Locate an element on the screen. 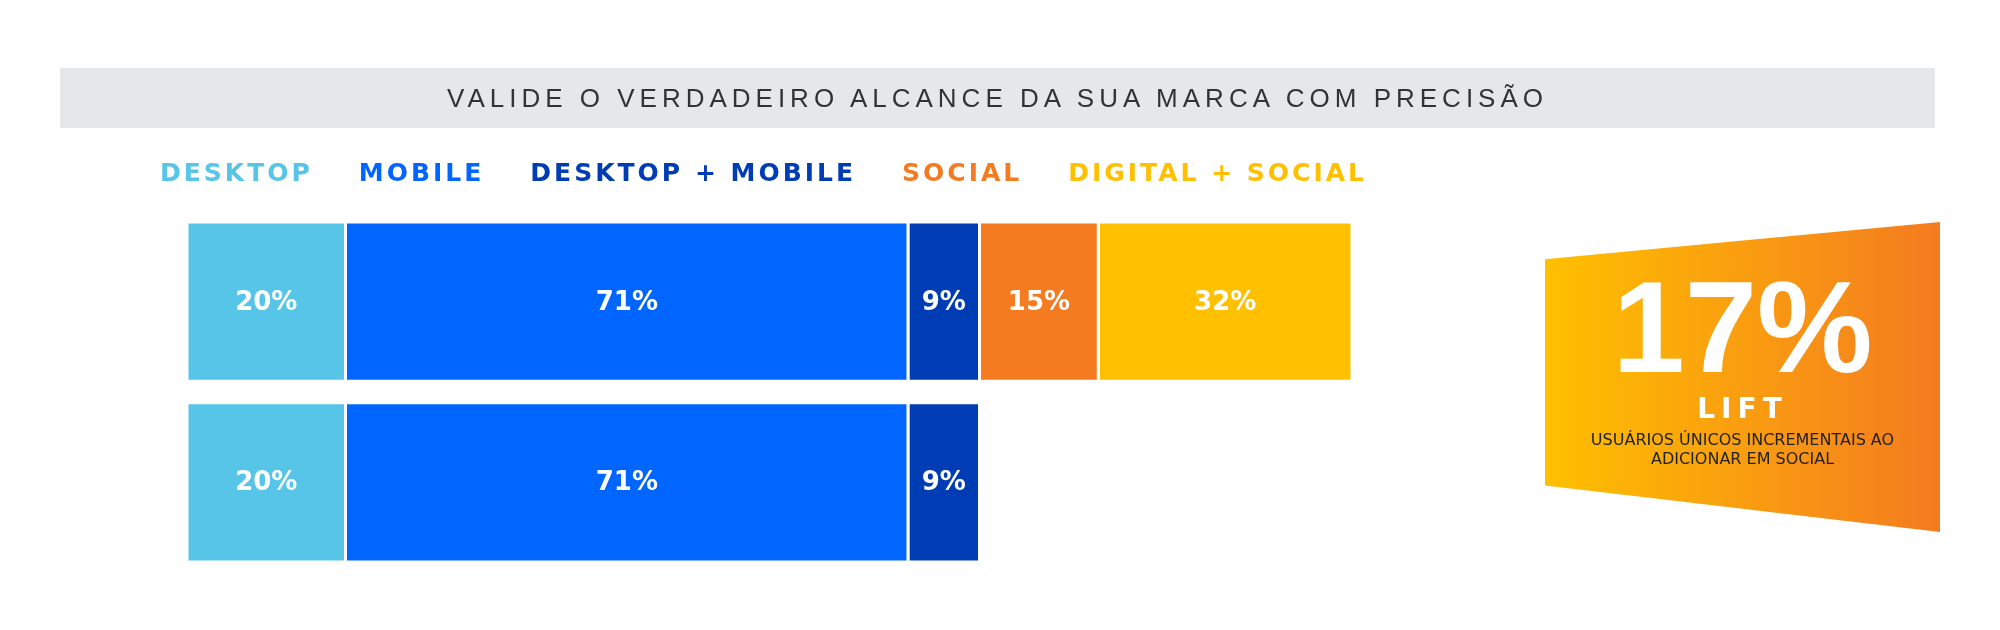 The height and width of the screenshot is (630, 2000). text: DESKTOP + MOBILE is located at coordinates (693, 172).